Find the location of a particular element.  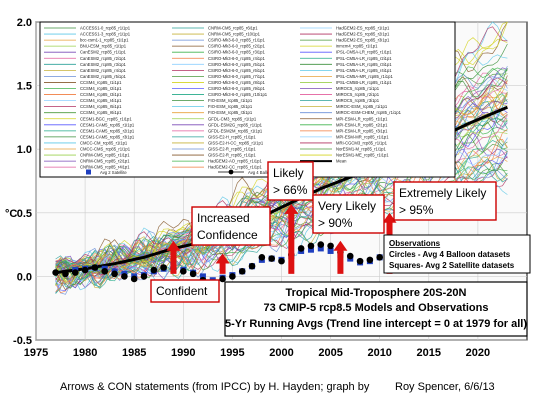

legend-entry: MIROC5_rcp85_r3i1p1 is located at coordinates (358, 100).